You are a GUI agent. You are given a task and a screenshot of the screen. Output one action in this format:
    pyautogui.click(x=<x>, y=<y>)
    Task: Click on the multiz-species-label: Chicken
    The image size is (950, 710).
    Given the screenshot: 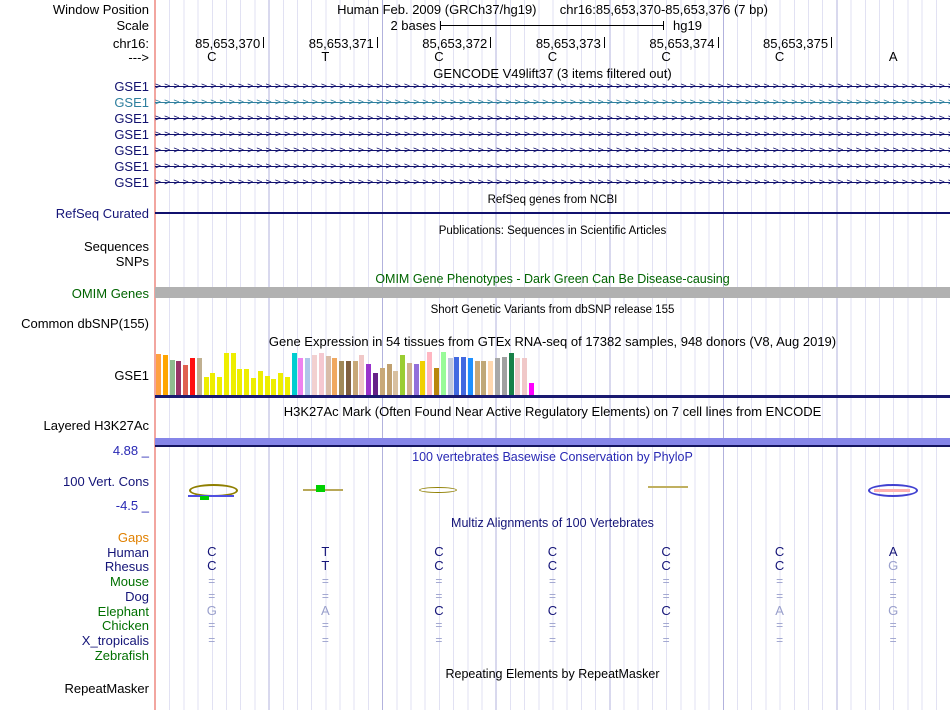 What is the action you would take?
    pyautogui.click(x=125, y=625)
    